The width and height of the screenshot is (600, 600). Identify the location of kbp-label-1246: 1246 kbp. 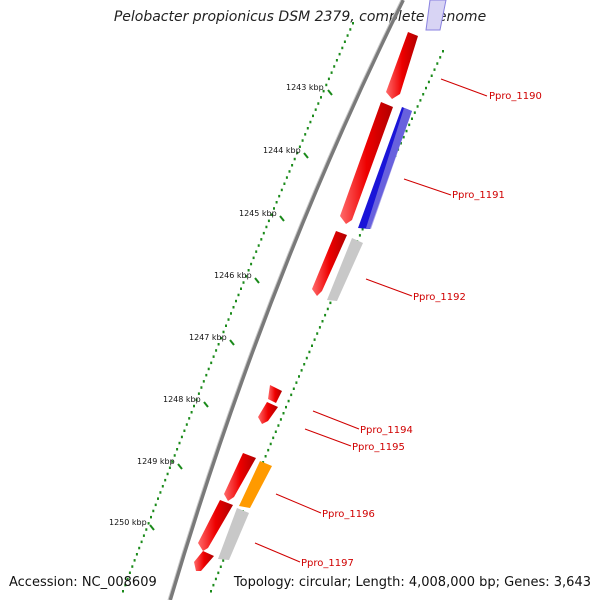
(233, 275).